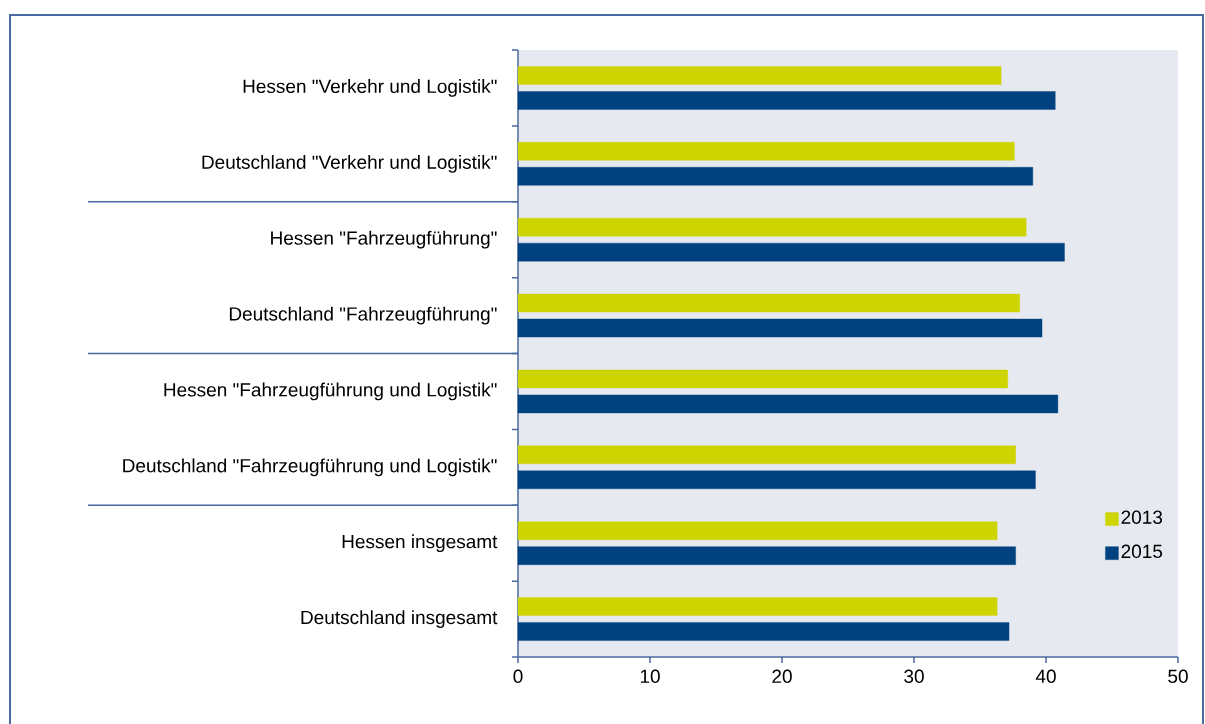 The height and width of the screenshot is (724, 1205). I want to click on legend-label: 2013, so click(1142, 517).